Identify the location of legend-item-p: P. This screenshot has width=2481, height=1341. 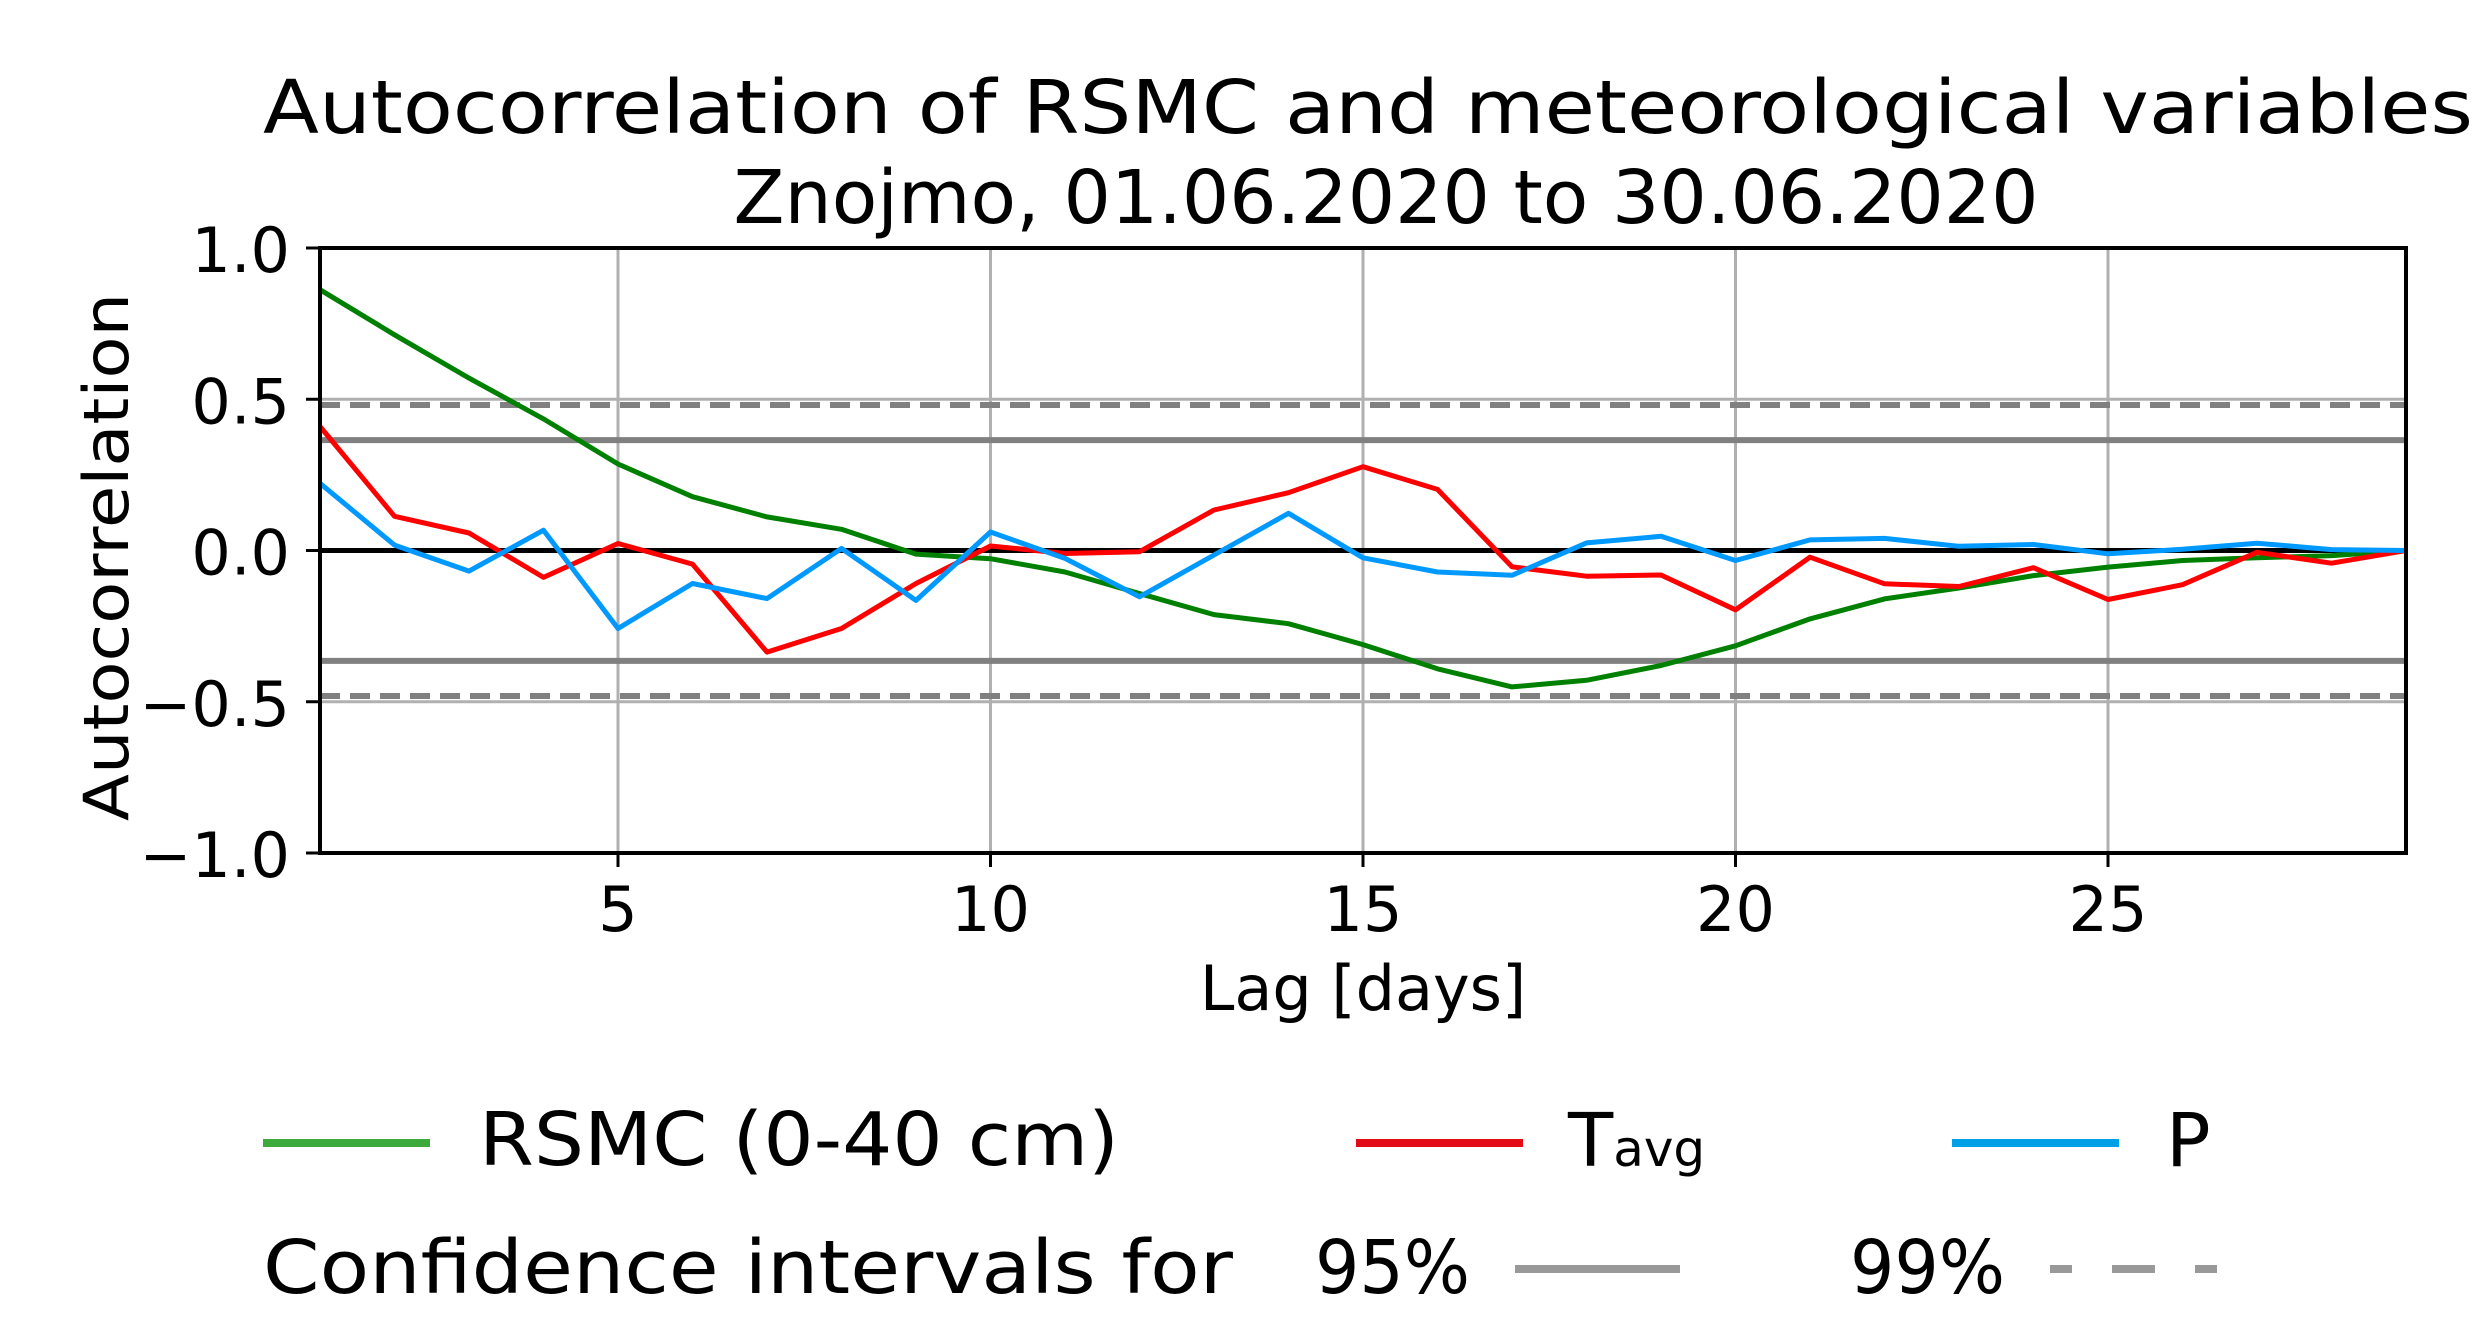
(2081, 1141).